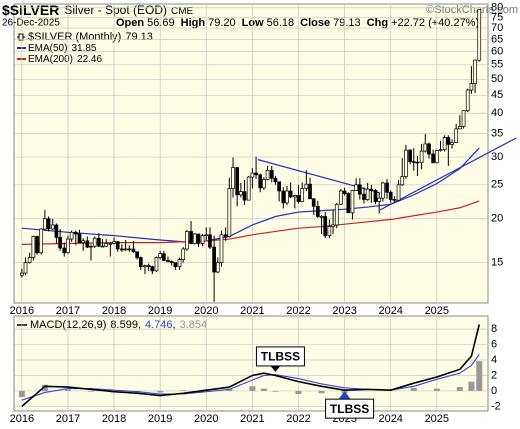  Describe the element at coordinates (494, 329) in the screenshot. I see `y-tick-label: 8` at that location.